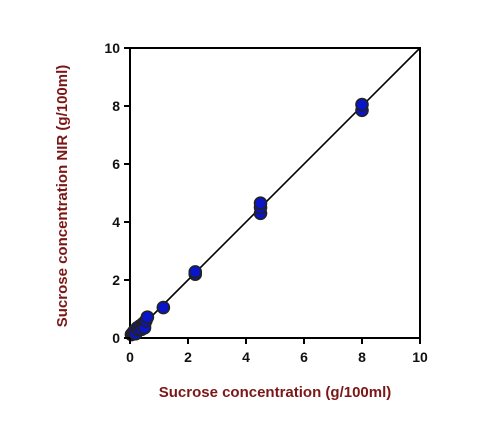 The width and height of the screenshot is (480, 440). I want to click on y-tick-label: 6, so click(116, 164).